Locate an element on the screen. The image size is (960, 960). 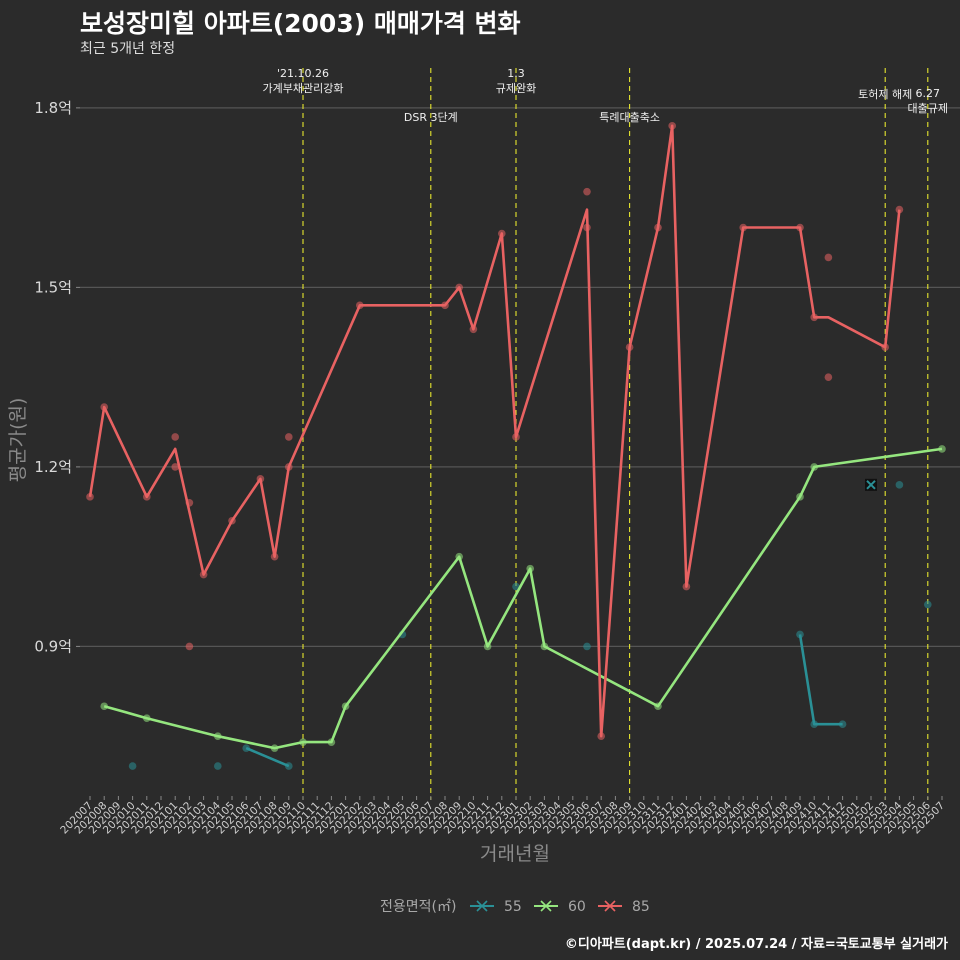
x-axis-title: 거래년월 is located at coordinates (515, 854).